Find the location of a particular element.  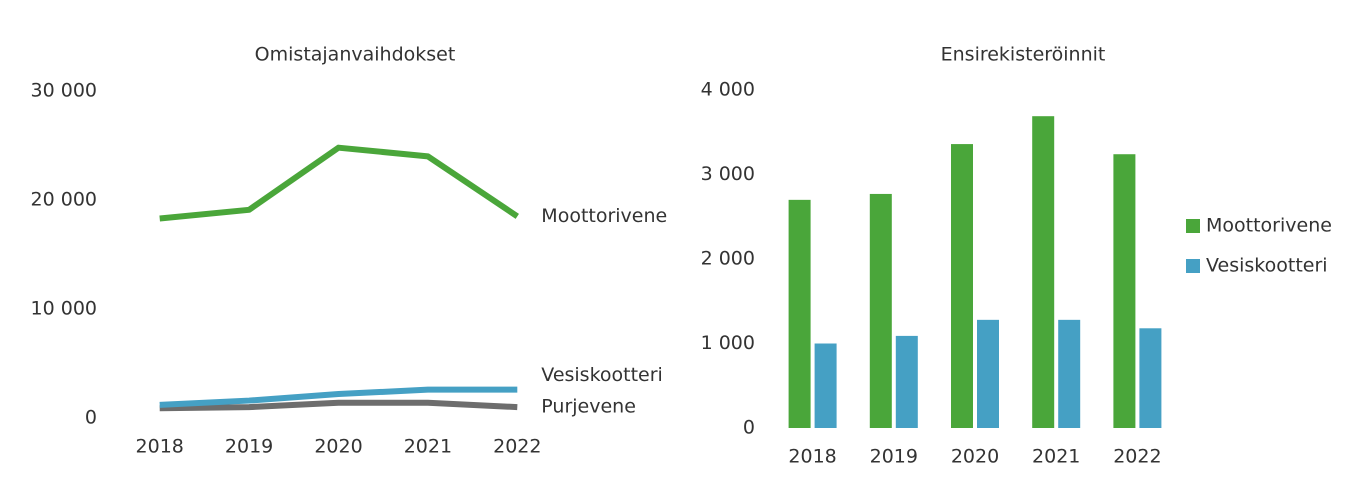

series-label: Vesiskootteri is located at coordinates (602, 375).